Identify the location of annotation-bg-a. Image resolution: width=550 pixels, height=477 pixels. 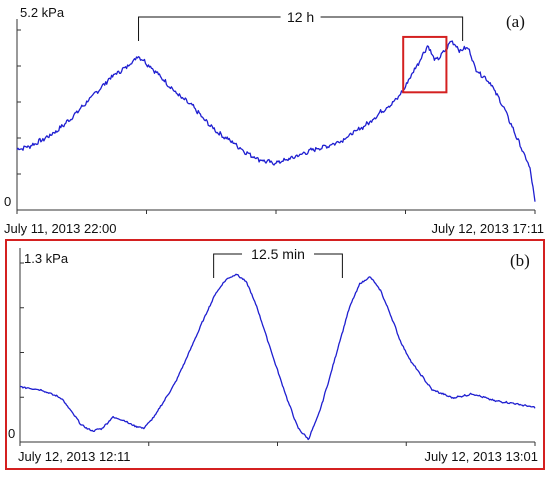
(300, 17).